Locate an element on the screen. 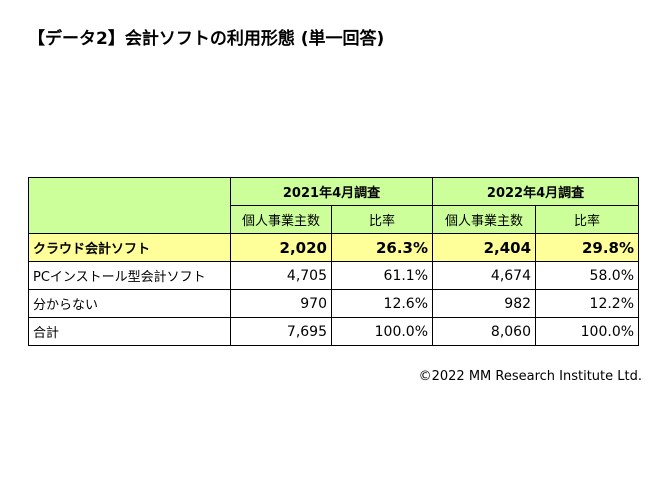  cell-value: 12.6% is located at coordinates (382, 303).